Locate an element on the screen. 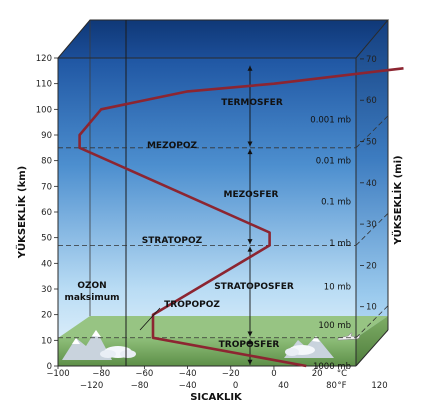 The width and height of the screenshot is (438, 406). pressure-label: 0.01 mb is located at coordinates (333, 162).